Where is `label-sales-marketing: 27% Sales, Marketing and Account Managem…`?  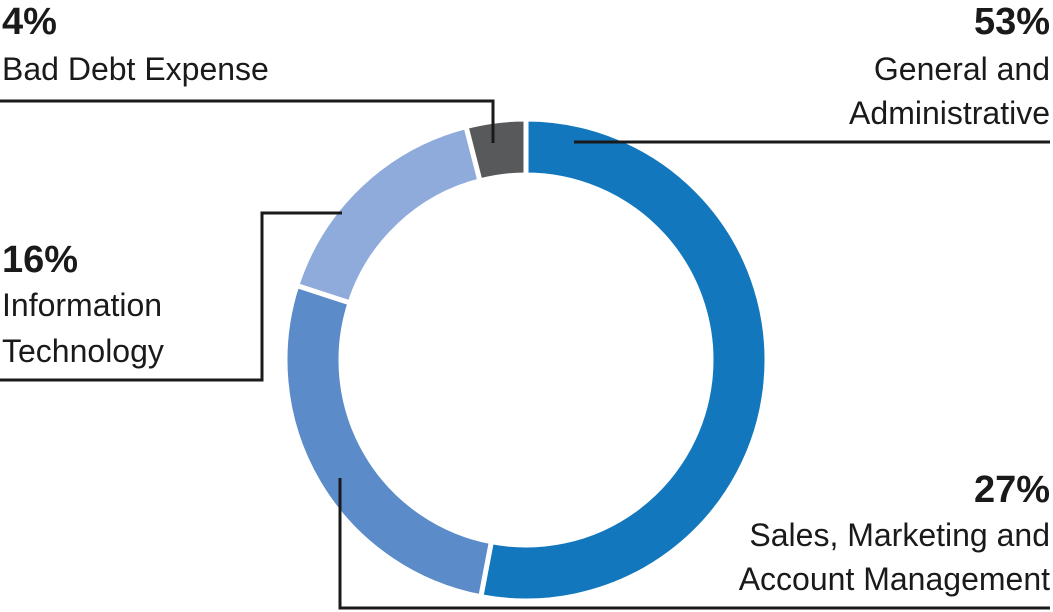 label-sales-marketing: 27% Sales, Marketing and Account Managem… is located at coordinates (894, 533).